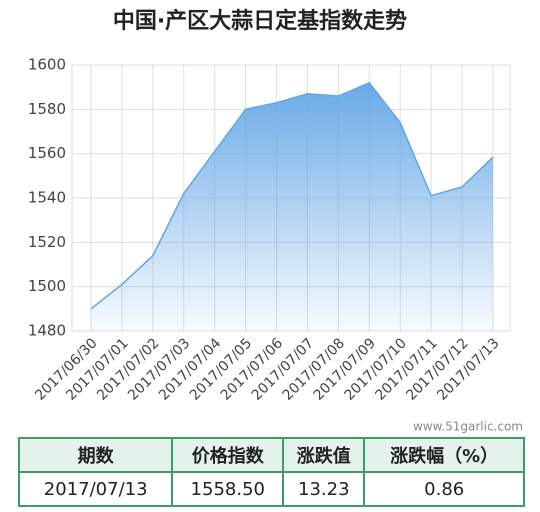 Image resolution: width=540 pixels, height=512 pixels. What do you see at coordinates (228, 455) in the screenshot?
I see `header-cell: 价格指数` at bounding box center [228, 455].